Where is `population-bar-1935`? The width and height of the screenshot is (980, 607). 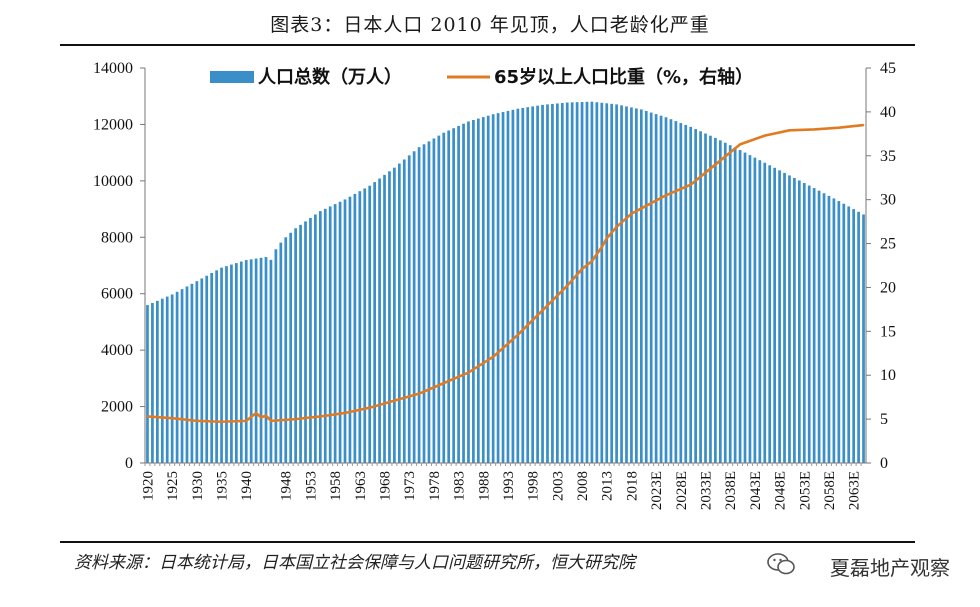
population-bar-1935 is located at coordinates (221, 365).